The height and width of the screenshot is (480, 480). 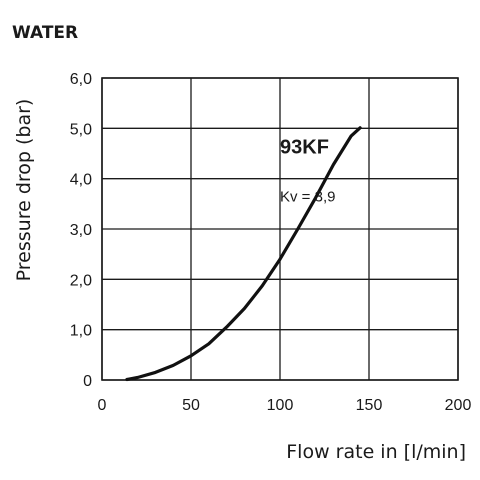 What do you see at coordinates (87, 381) in the screenshot?
I see `y-tick-label: 0` at bounding box center [87, 381].